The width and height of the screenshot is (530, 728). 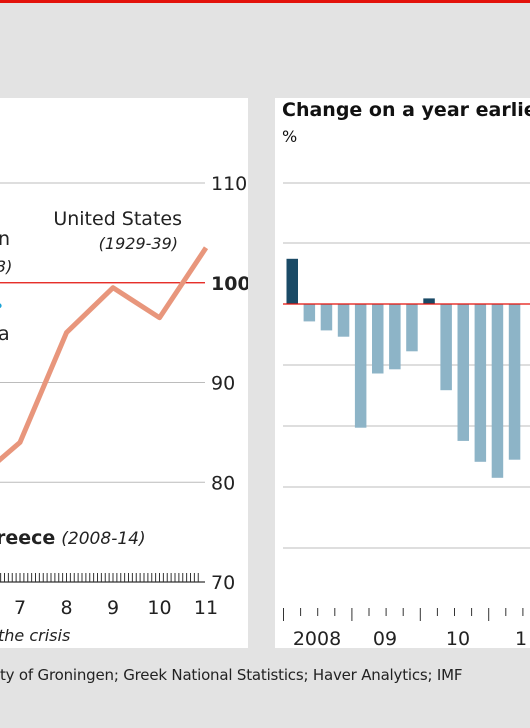 What do you see at coordinates (317, 638) in the screenshot?
I see `x-tick-label: 2008` at bounding box center [317, 638].